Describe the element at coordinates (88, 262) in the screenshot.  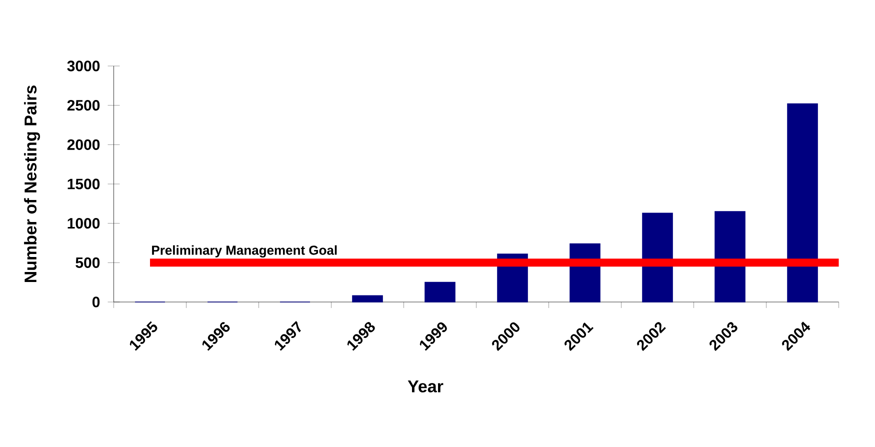
I see `y-tick-label: 500` at that location.